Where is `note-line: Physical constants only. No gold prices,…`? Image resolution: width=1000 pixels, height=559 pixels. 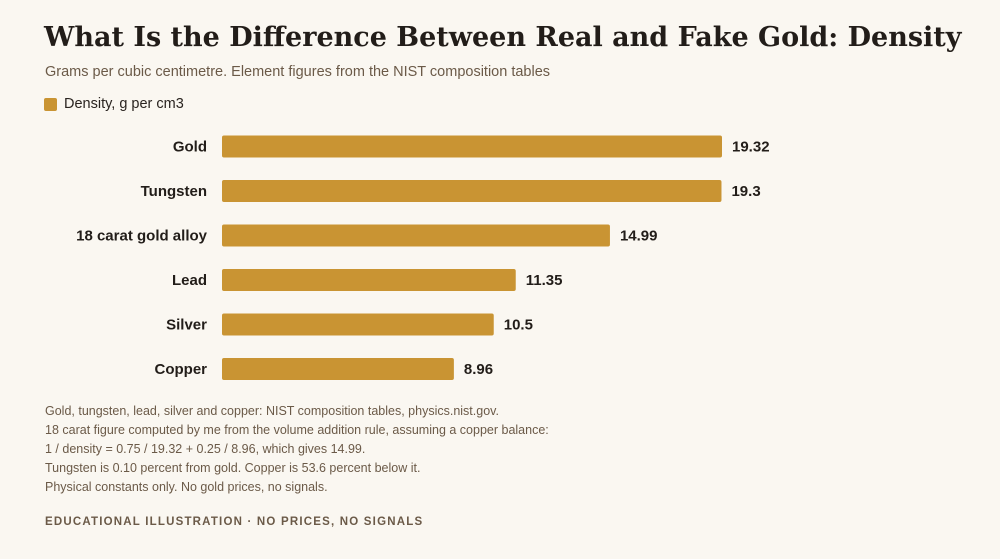
note-line: Physical constants only. No gold prices,… is located at coordinates (186, 487).